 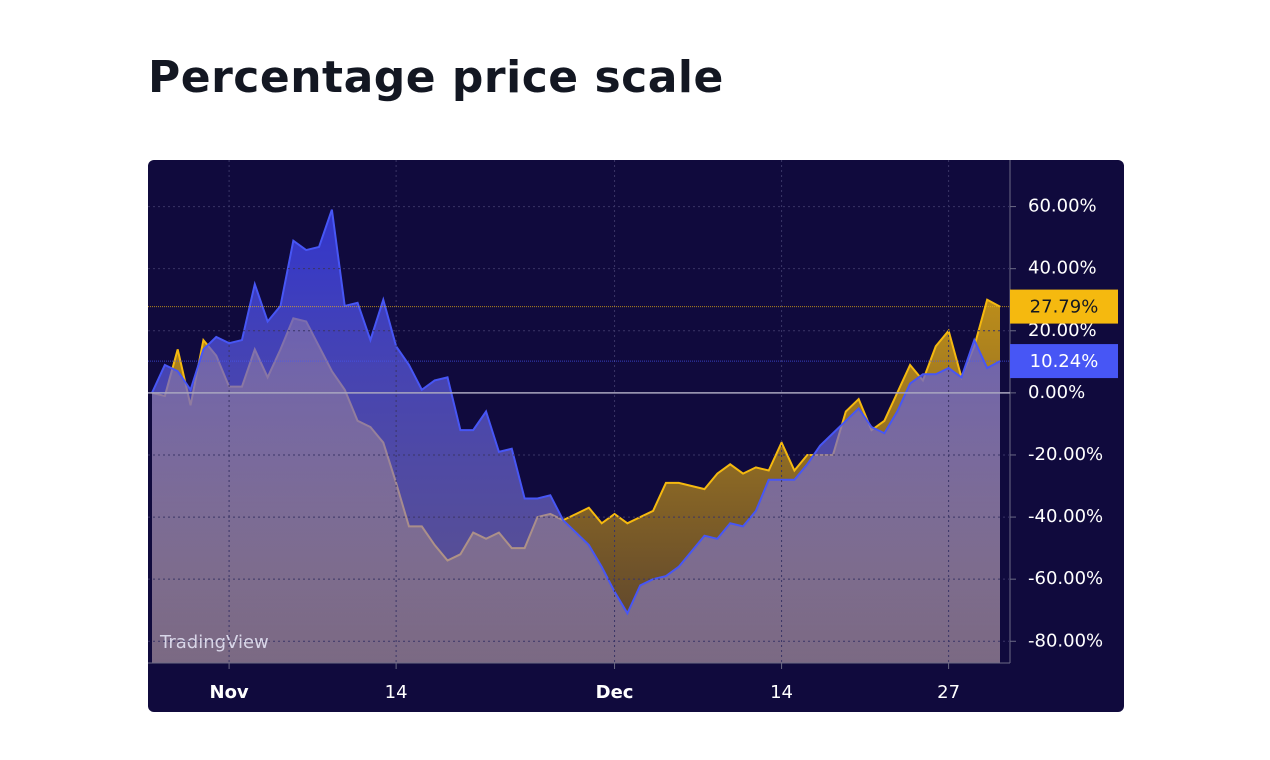 I want to click on y-tick-label: -80.00%, so click(x=1065, y=640).